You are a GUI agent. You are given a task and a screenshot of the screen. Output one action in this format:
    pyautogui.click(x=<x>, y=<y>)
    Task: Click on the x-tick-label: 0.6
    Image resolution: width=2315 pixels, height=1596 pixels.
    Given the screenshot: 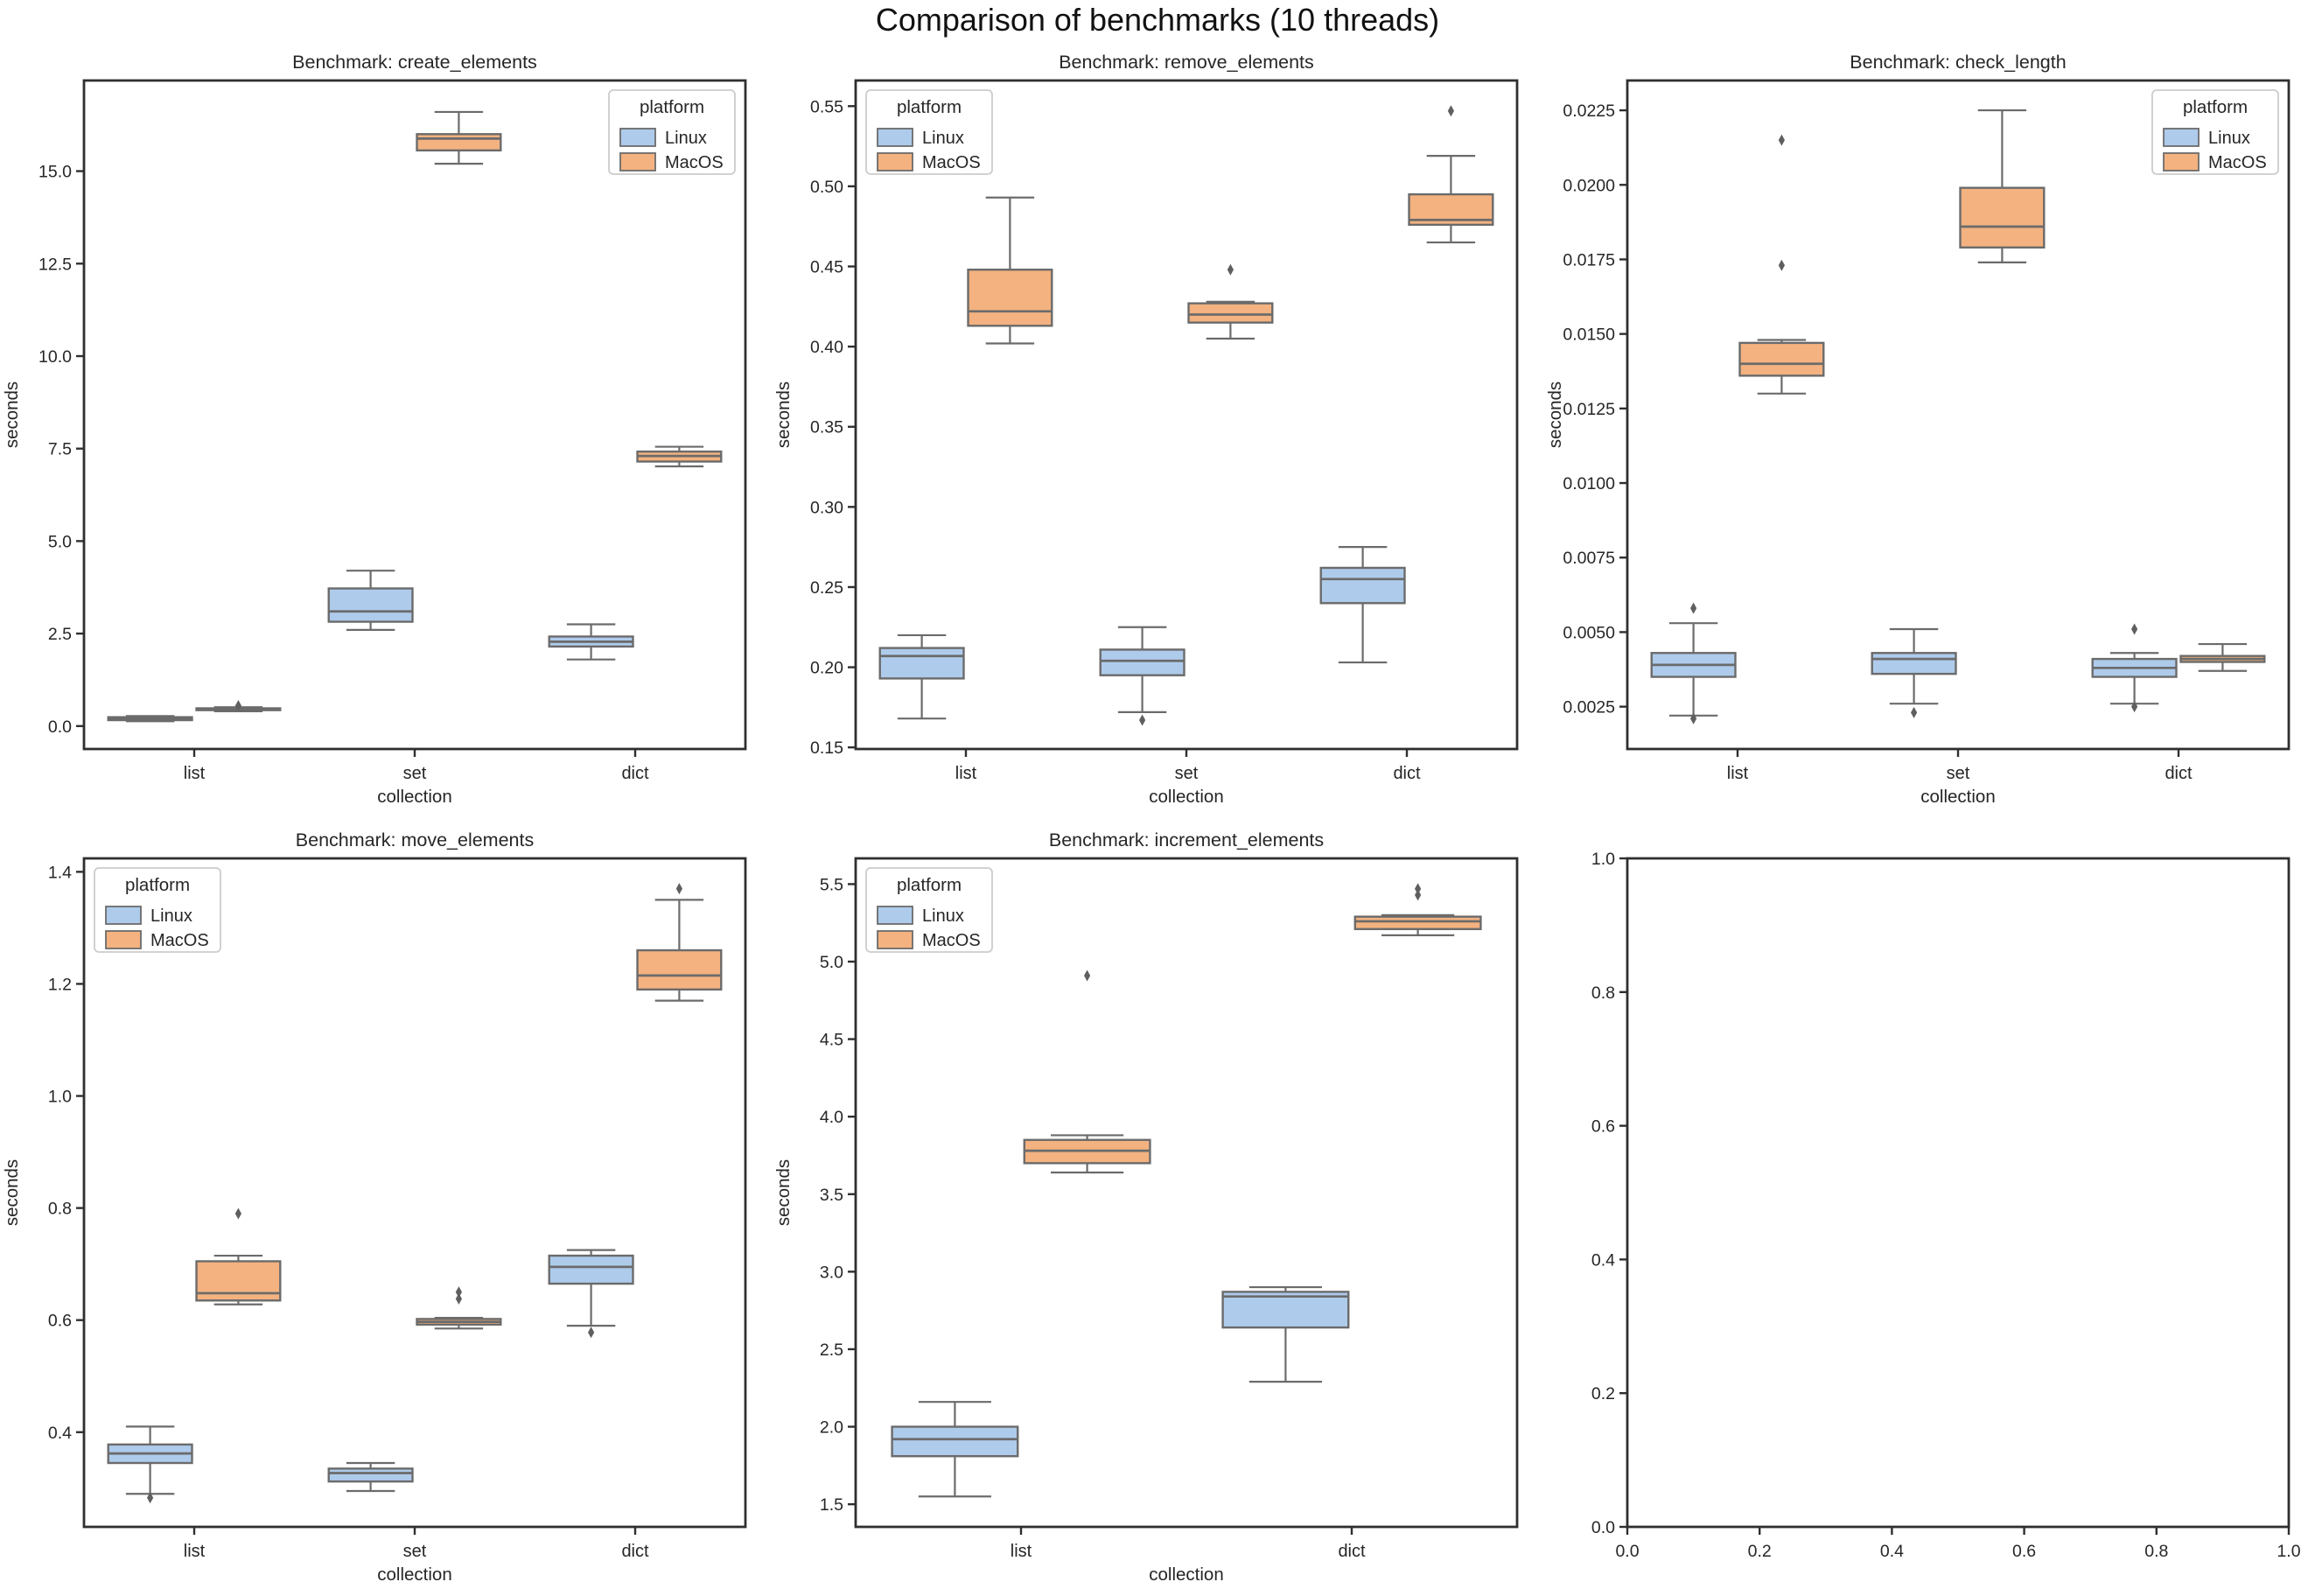 What is the action you would take?
    pyautogui.click(x=2024, y=1551)
    